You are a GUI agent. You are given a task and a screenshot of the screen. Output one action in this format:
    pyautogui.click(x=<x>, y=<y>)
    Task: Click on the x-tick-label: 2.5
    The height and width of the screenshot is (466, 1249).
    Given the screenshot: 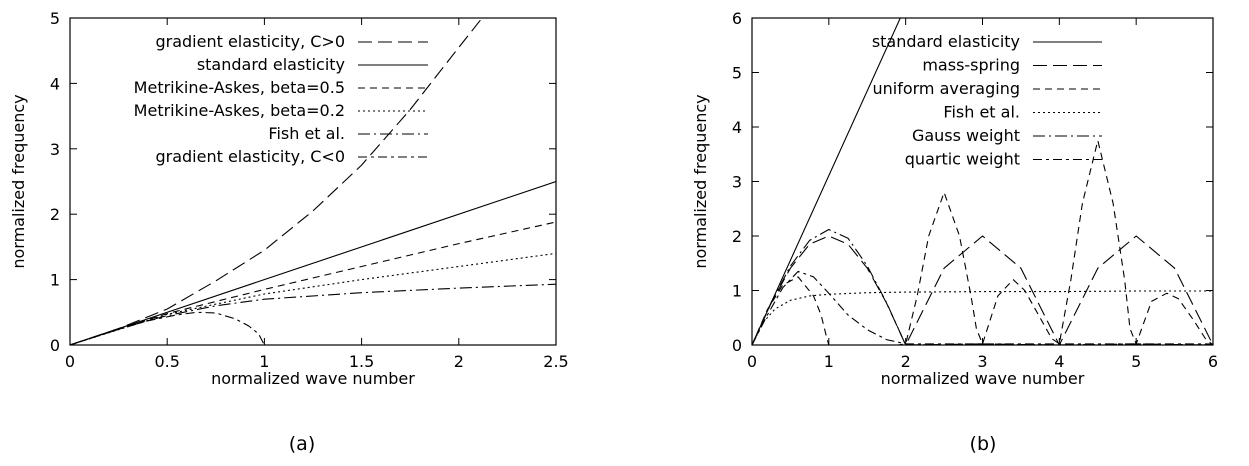 What is the action you would take?
    pyautogui.click(x=555, y=361)
    